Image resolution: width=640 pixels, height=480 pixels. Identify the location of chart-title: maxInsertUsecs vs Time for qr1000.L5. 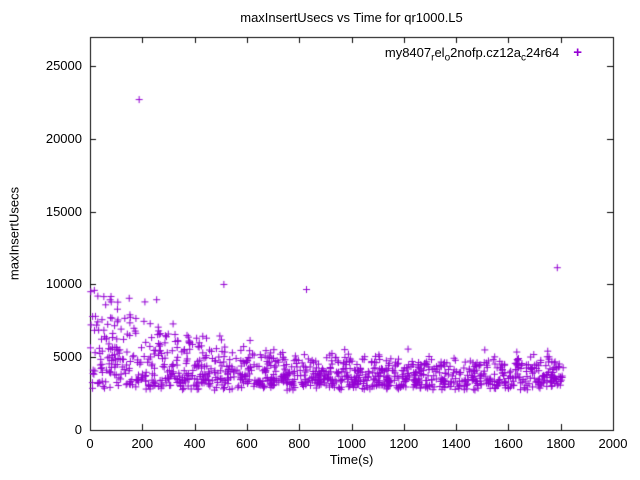
(351, 17).